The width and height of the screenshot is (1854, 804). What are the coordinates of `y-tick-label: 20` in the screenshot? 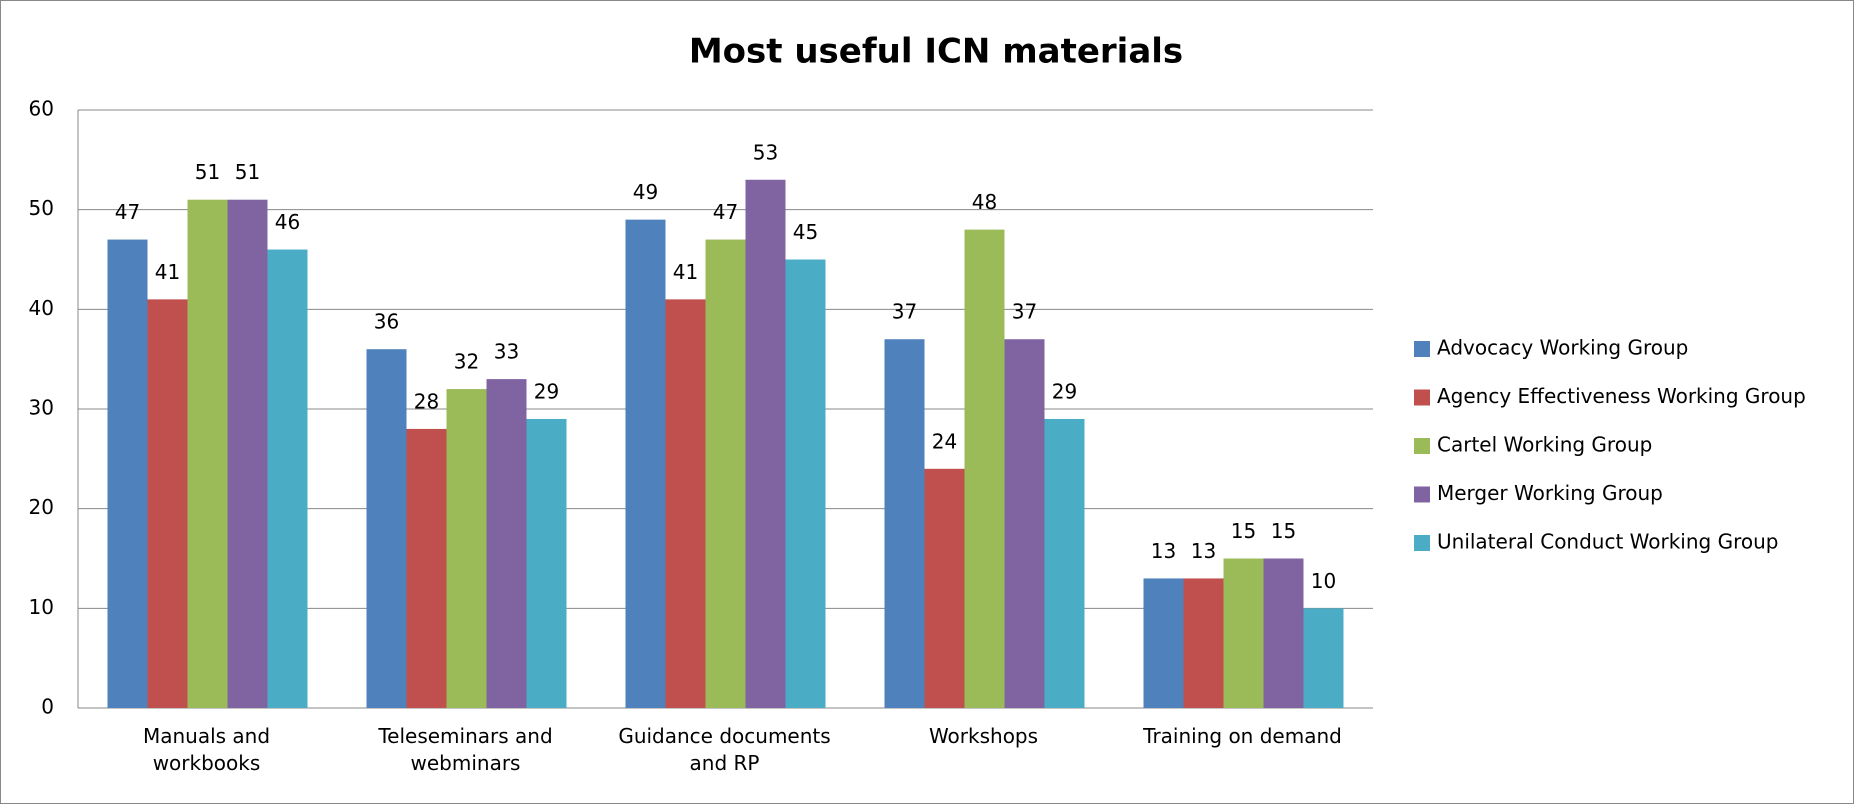 It's located at (41, 507).